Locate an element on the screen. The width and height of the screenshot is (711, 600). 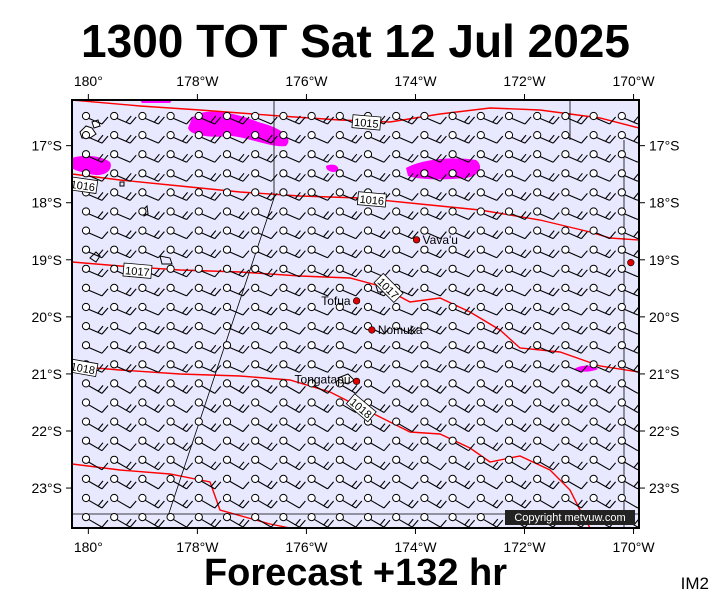
rain-area is located at coordinates (238, 129).